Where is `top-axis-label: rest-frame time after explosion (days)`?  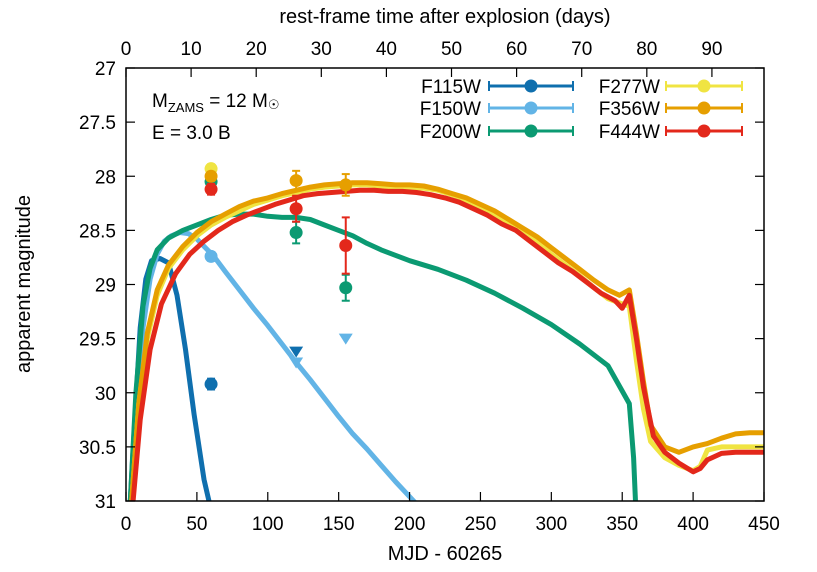
top-axis-label: rest-frame time after explosion (days) is located at coordinates (444, 17).